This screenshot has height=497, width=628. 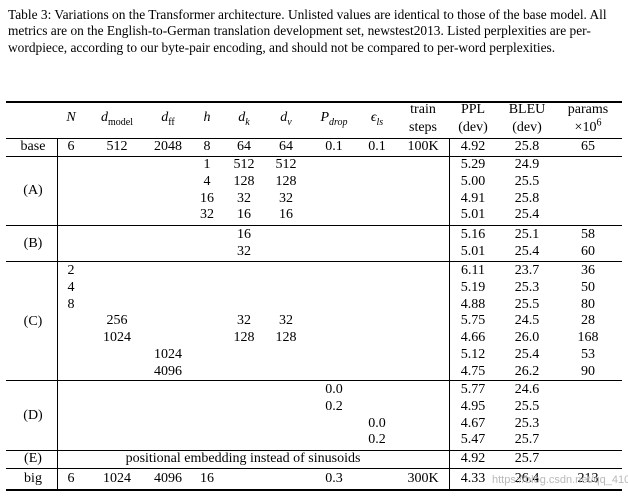 What do you see at coordinates (473, 287) in the screenshot?
I see `row-c-1-ppl: 5.19` at bounding box center [473, 287].